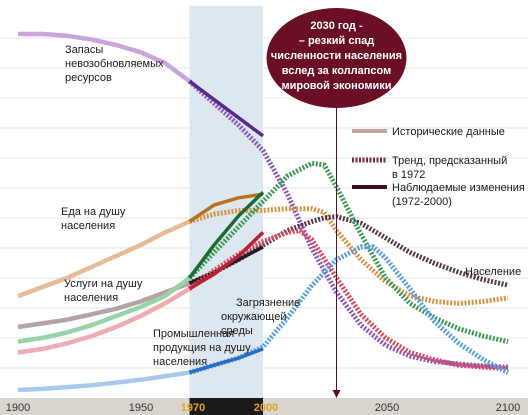 Image resolution: width=528 pixels, height=415 pixels. What do you see at coordinates (226, 207) in the screenshot?
I see `series-1-observed-line` at bounding box center [226, 207].